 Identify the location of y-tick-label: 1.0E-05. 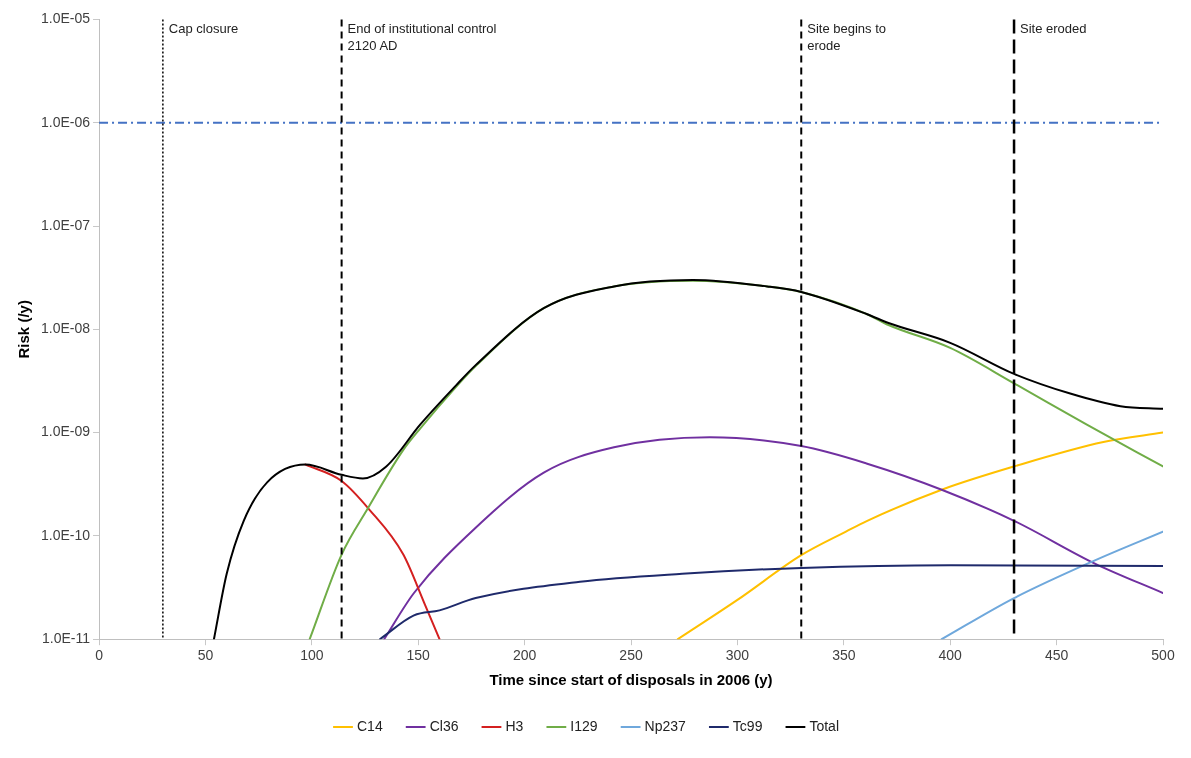
(65, 18).